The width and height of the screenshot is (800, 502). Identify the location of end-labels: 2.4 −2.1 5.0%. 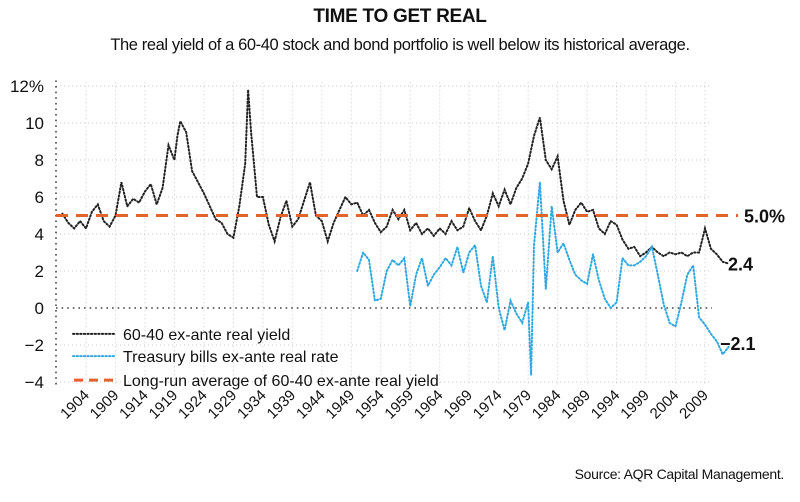
(752, 280).